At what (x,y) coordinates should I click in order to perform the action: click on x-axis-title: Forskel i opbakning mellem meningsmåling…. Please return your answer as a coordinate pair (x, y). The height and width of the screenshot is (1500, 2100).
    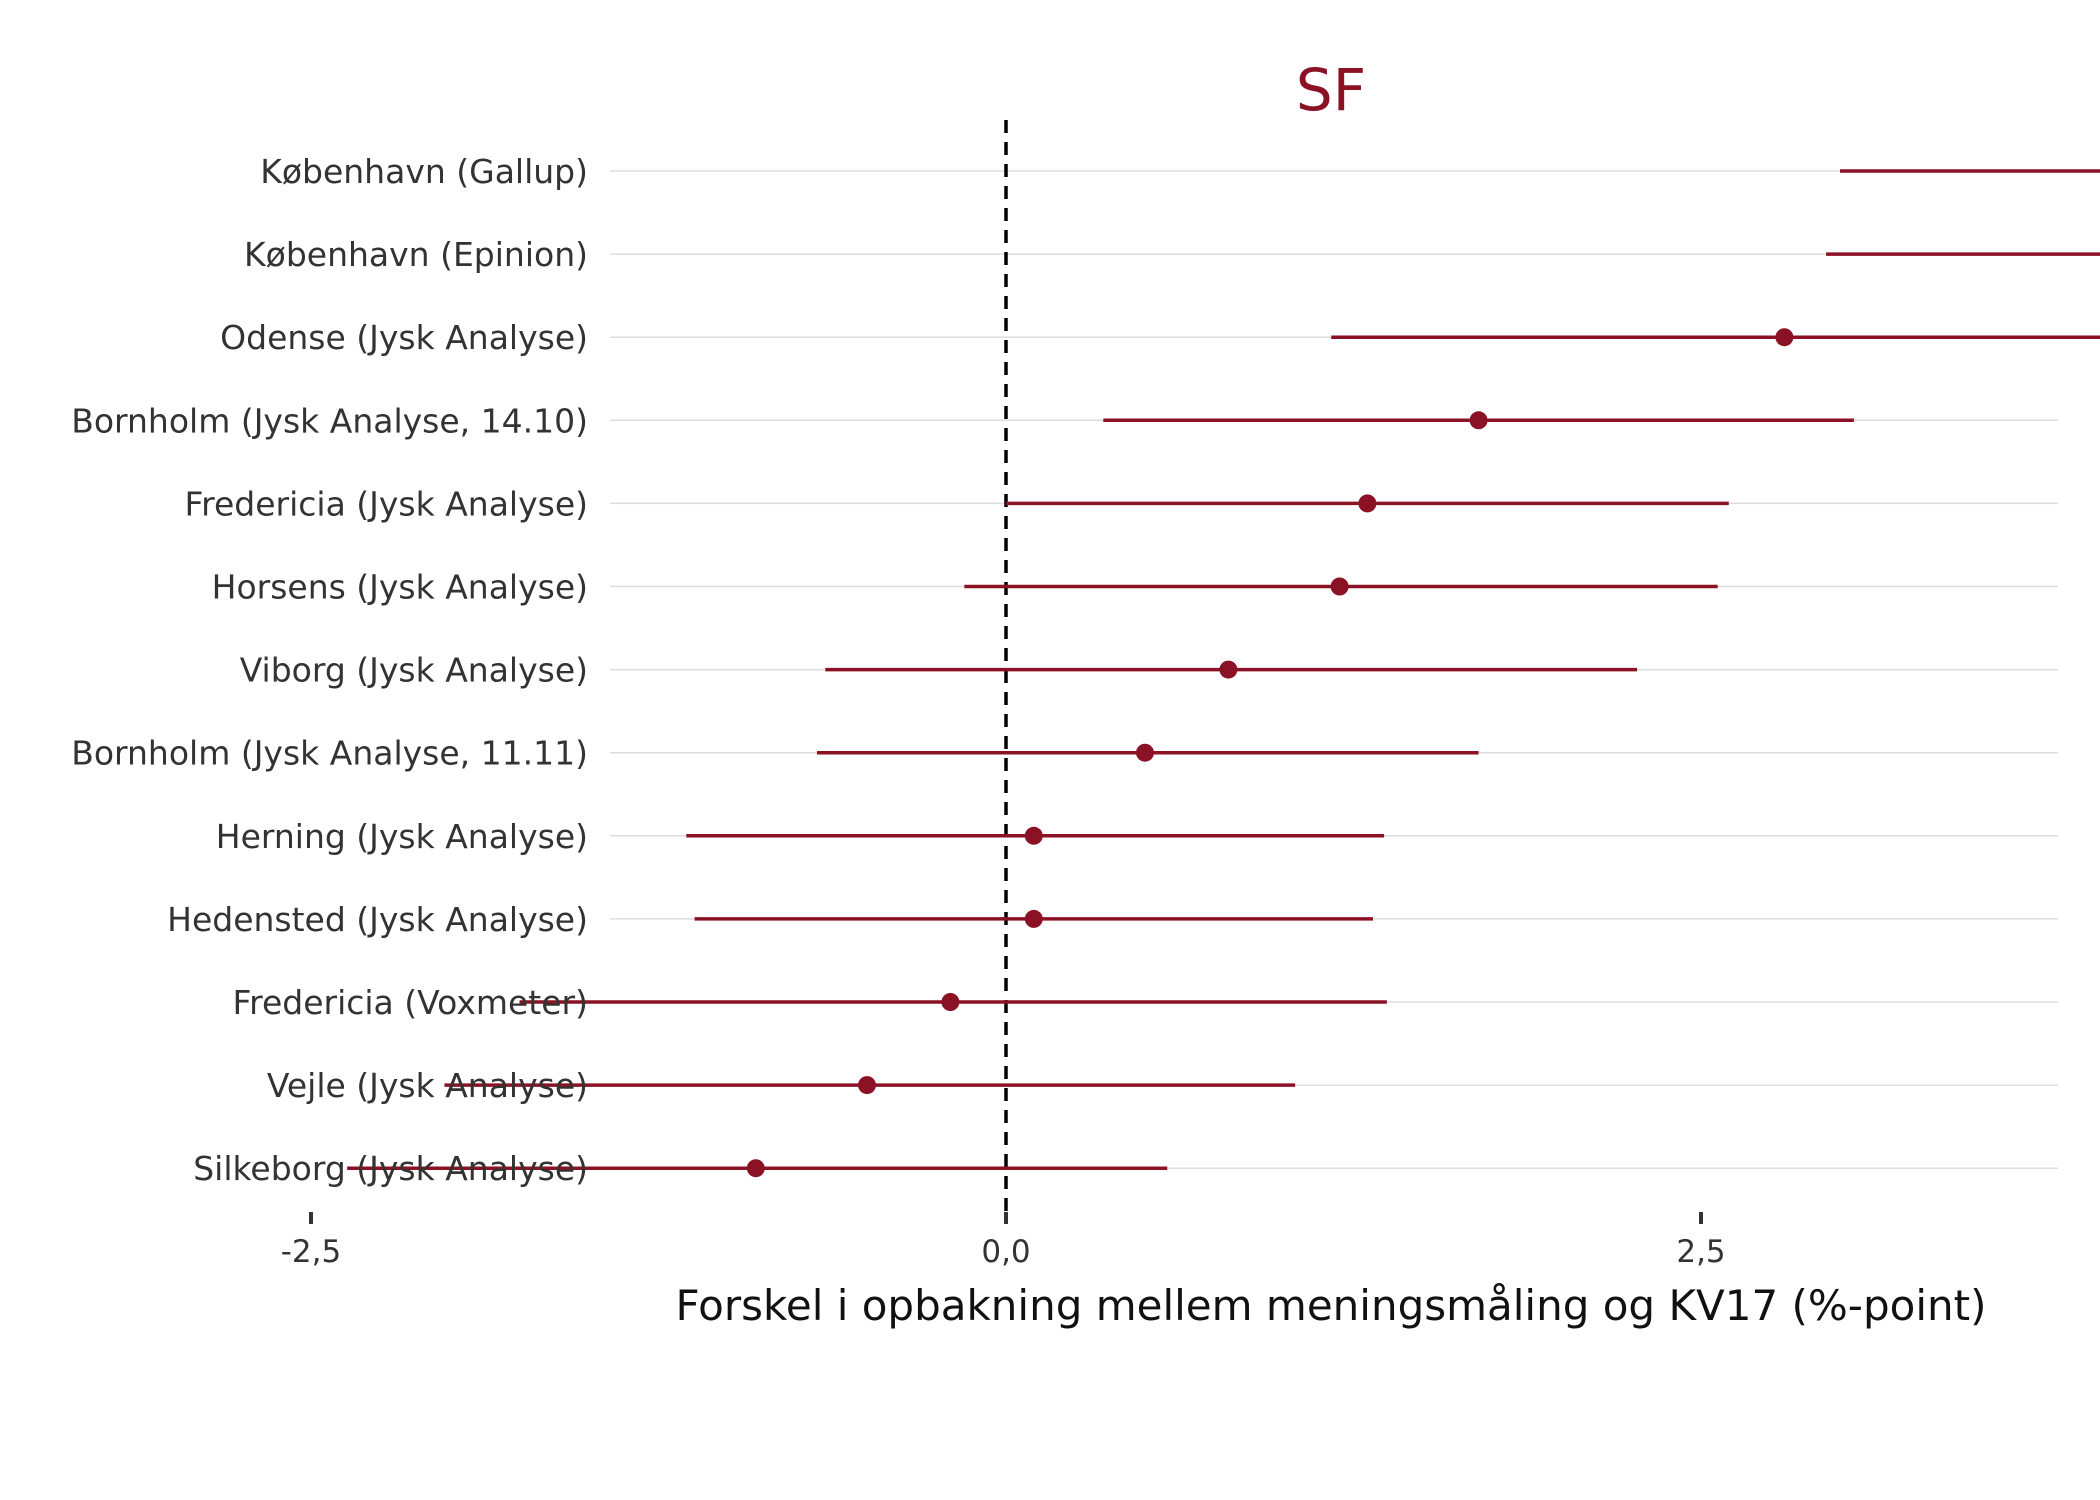
    Looking at the image, I should click on (1331, 1305).